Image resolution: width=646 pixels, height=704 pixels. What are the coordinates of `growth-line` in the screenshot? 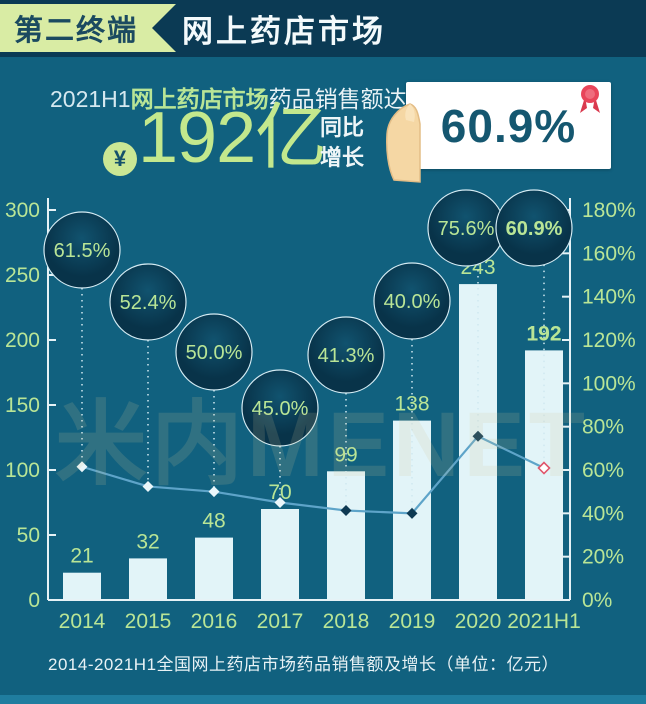 It's located at (313, 474).